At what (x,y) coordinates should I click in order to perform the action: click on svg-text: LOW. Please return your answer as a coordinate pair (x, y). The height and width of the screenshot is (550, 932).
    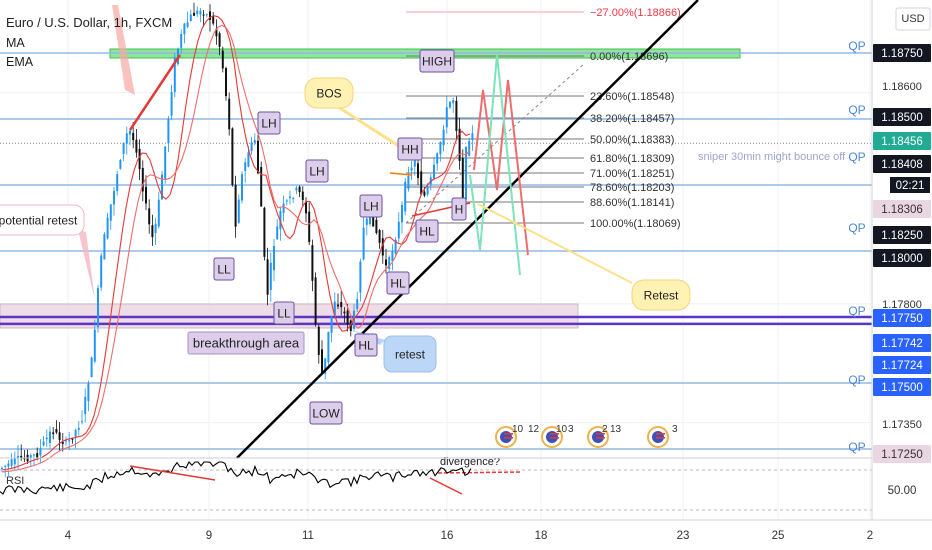
    Looking at the image, I should click on (326, 413).